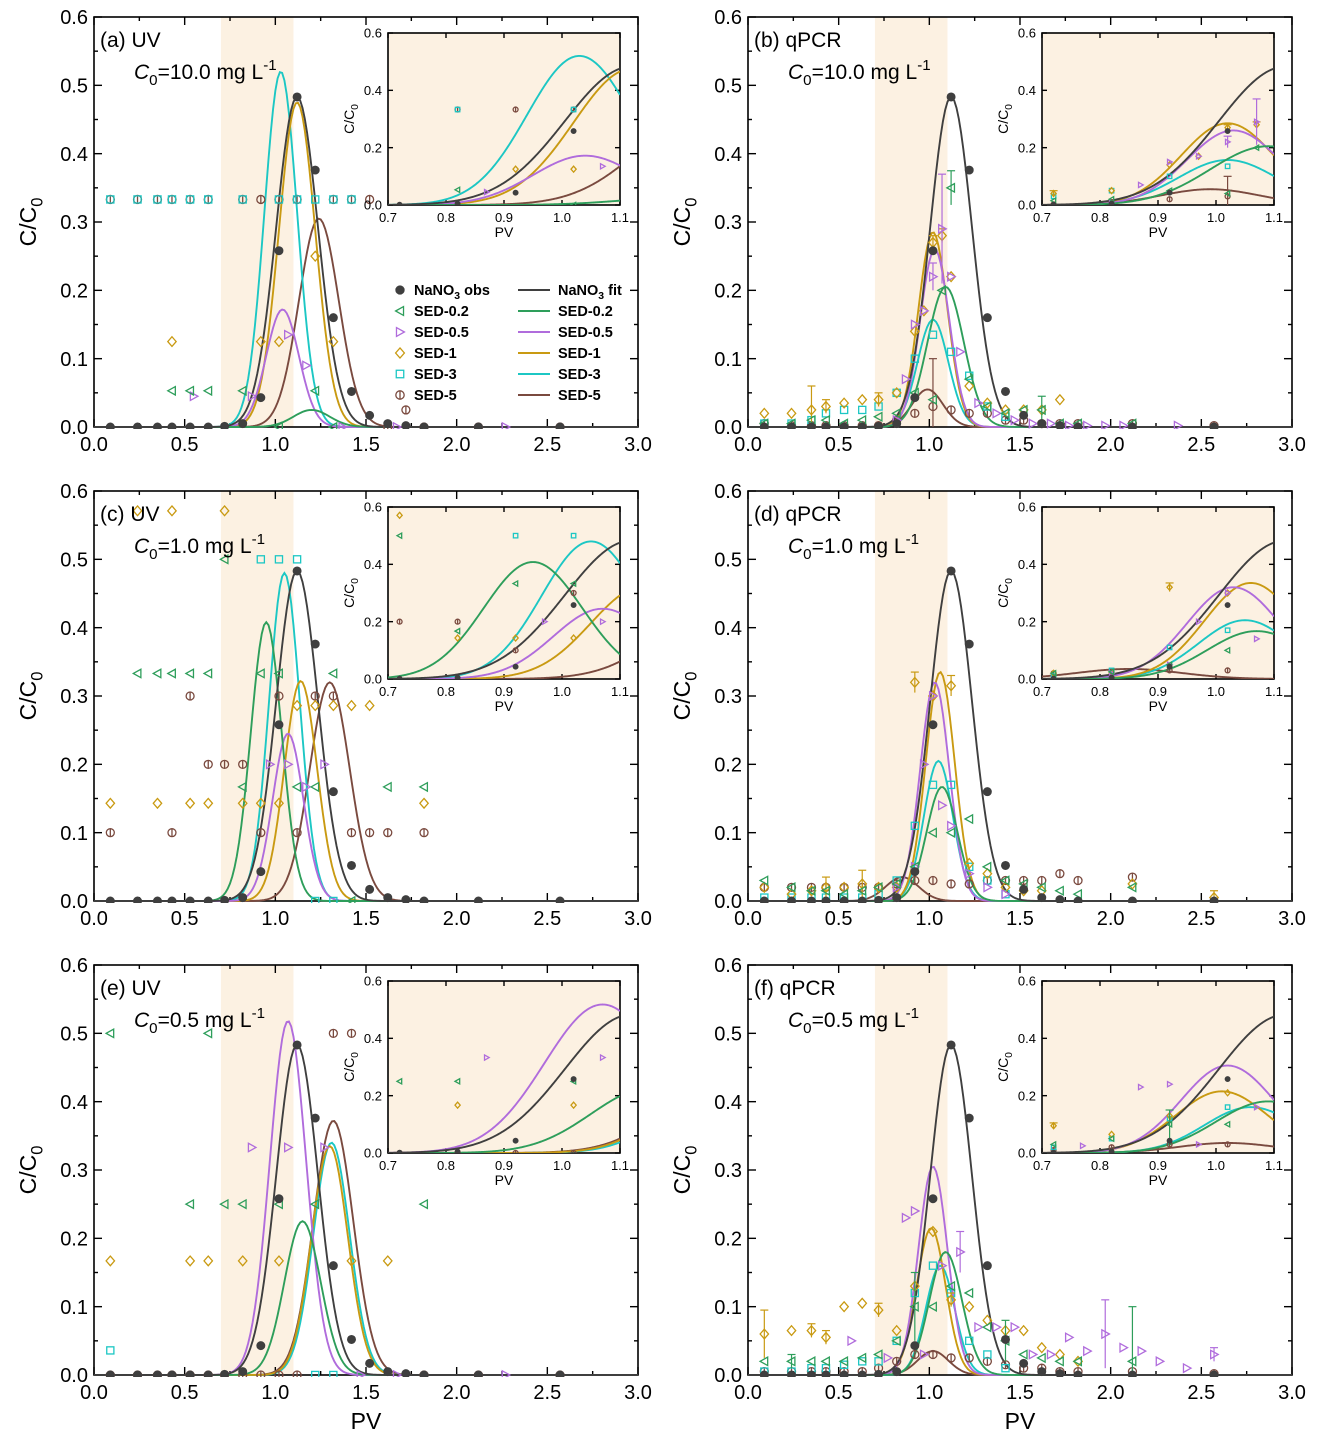 The width and height of the screenshot is (1320, 1450). What do you see at coordinates (366, 736) in the screenshot?
I see `panel-c-fit-nano3` at bounding box center [366, 736].